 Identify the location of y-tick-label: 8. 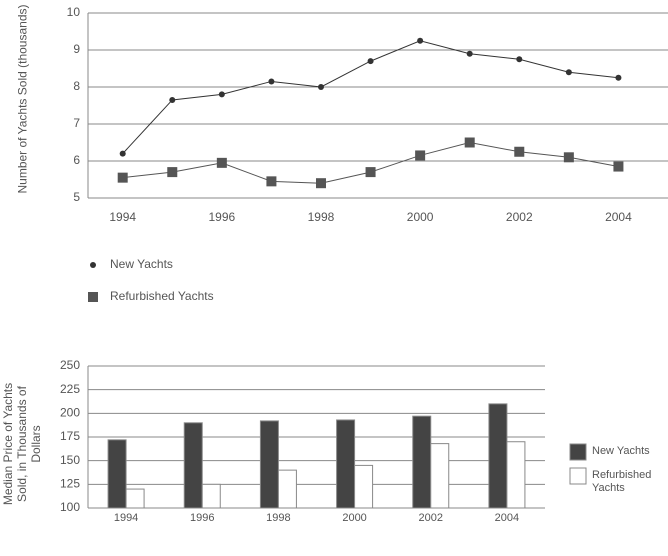
(76, 86).